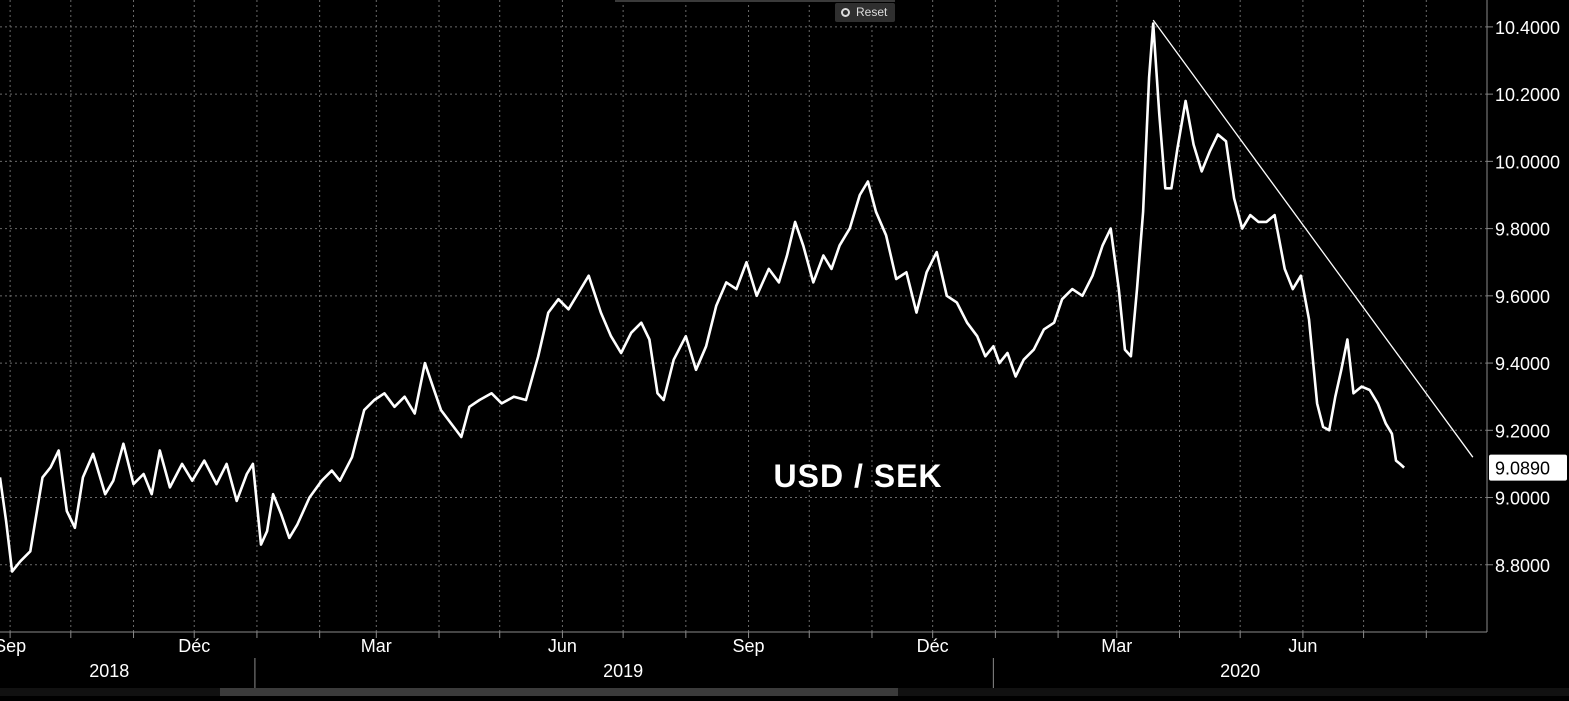  I want to click on top-scroll-indicator, so click(755, 1).